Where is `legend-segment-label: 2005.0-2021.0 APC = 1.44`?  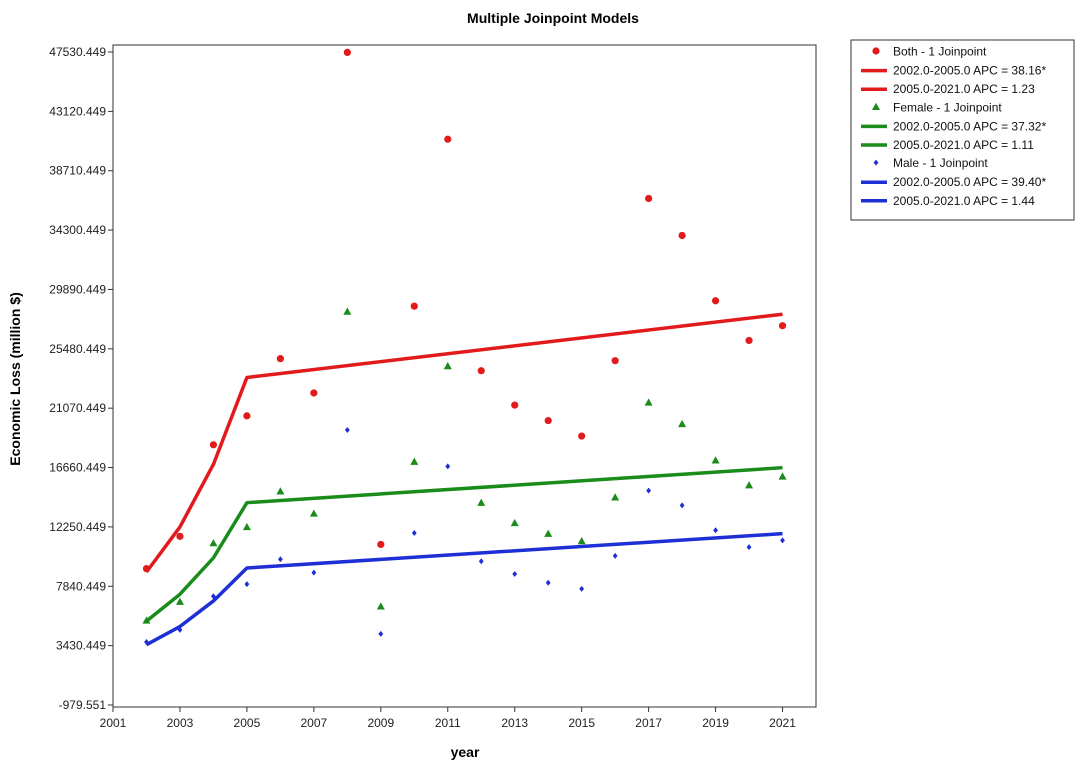
legend-segment-label: 2005.0-2021.0 APC = 1.44 is located at coordinates (964, 201).